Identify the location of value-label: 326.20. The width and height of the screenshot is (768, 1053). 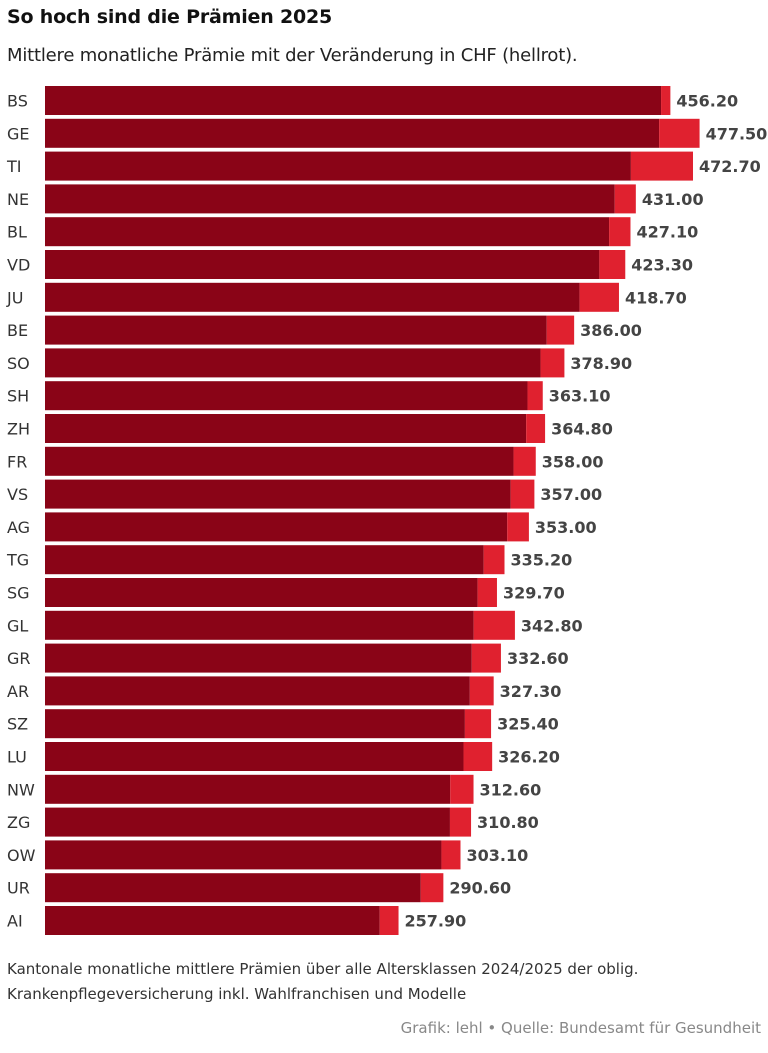
(529, 757).